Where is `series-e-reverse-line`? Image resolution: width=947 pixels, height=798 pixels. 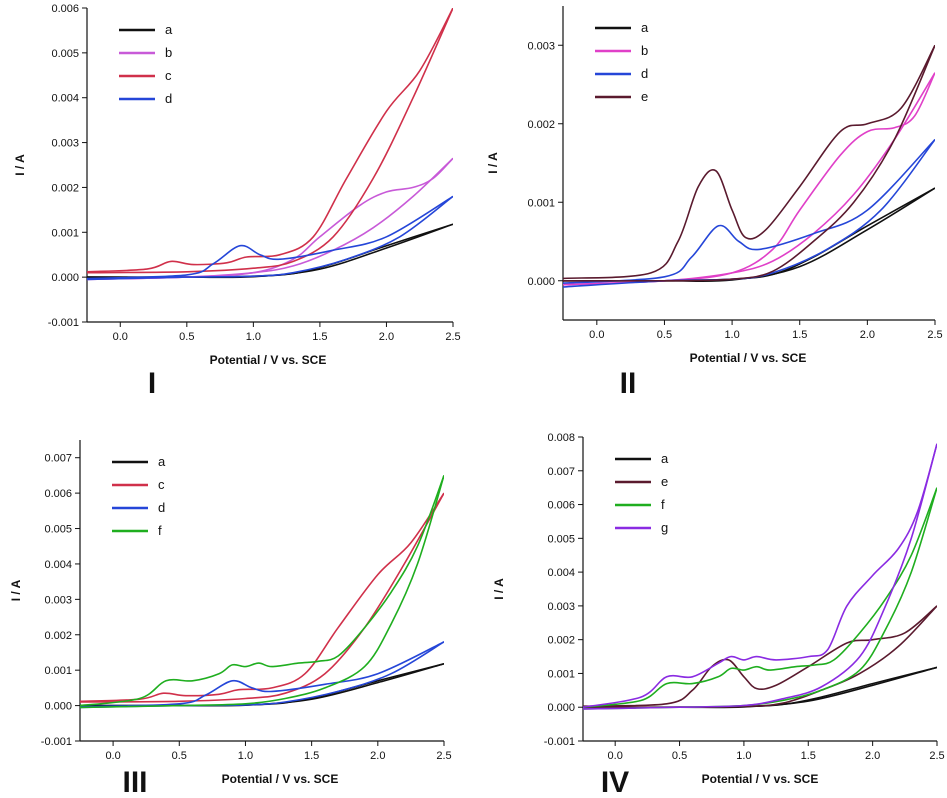 series-e-reverse-line is located at coordinates (749, 163).